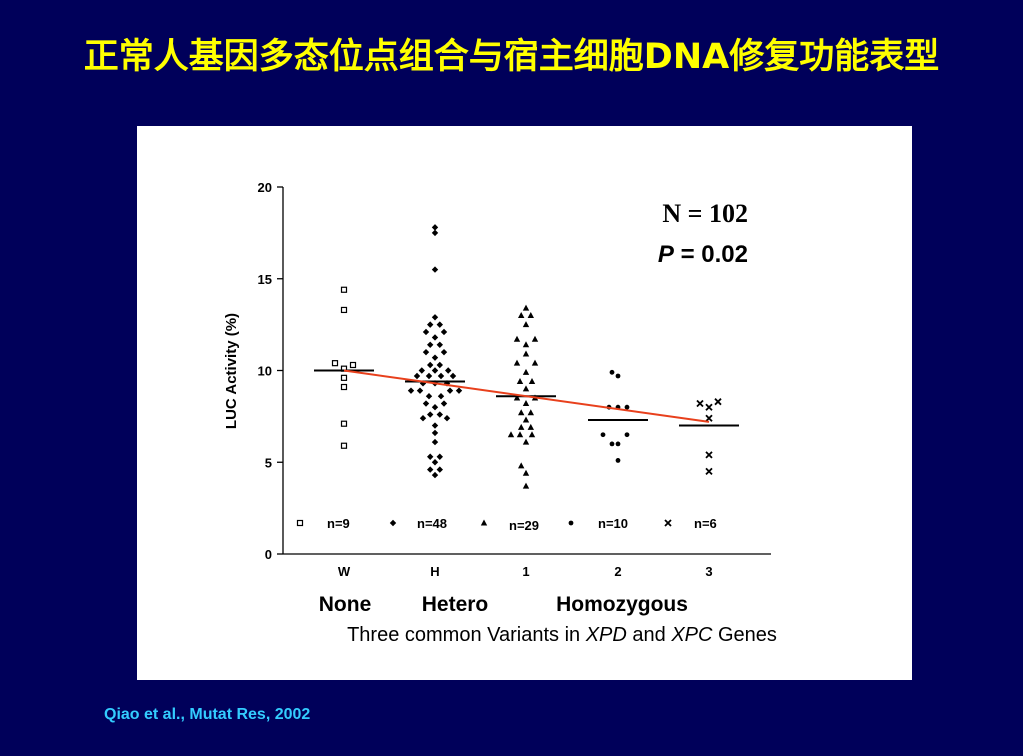 This screenshot has width=1023, height=756. I want to click on x-caption-mid: and, so click(649, 635).